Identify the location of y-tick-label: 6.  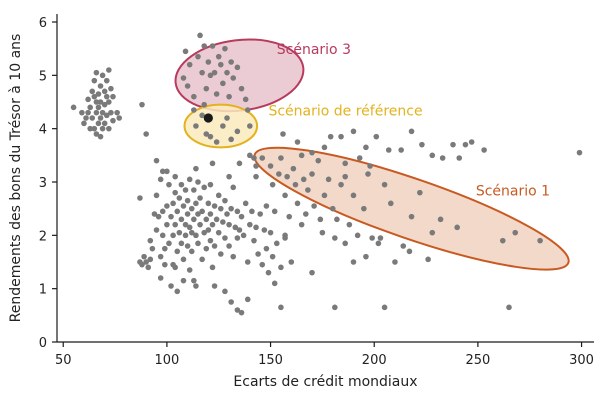
(43, 23).